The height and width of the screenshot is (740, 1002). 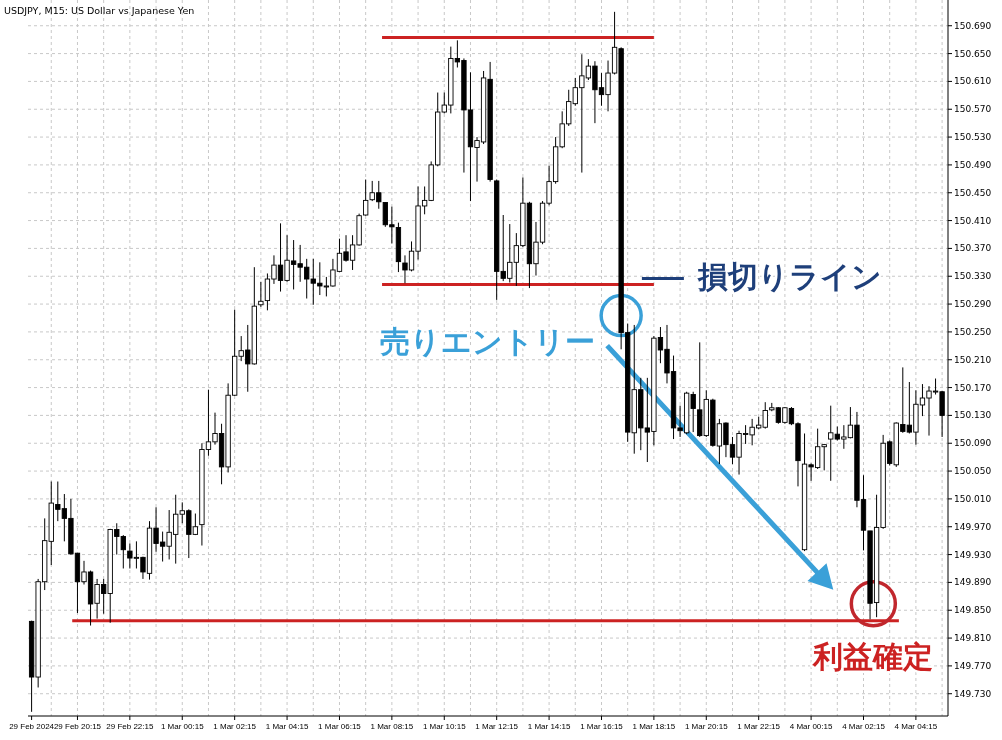 I want to click on x-tick-label: 1 Mar 20:15, so click(x=706, y=726).